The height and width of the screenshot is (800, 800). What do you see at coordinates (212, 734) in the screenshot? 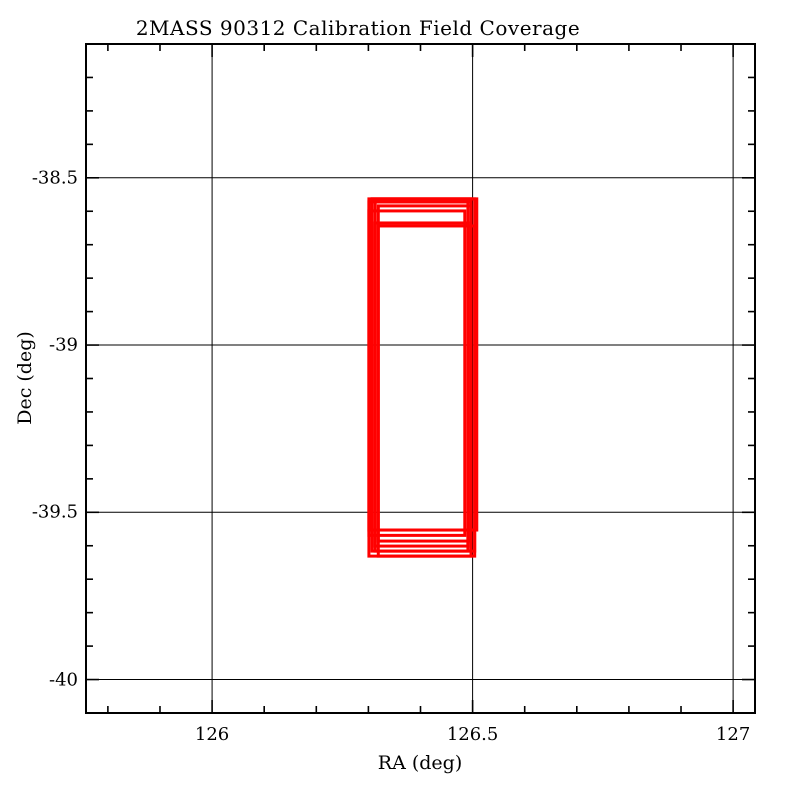
I see `x-tick-label: 126` at bounding box center [212, 734].